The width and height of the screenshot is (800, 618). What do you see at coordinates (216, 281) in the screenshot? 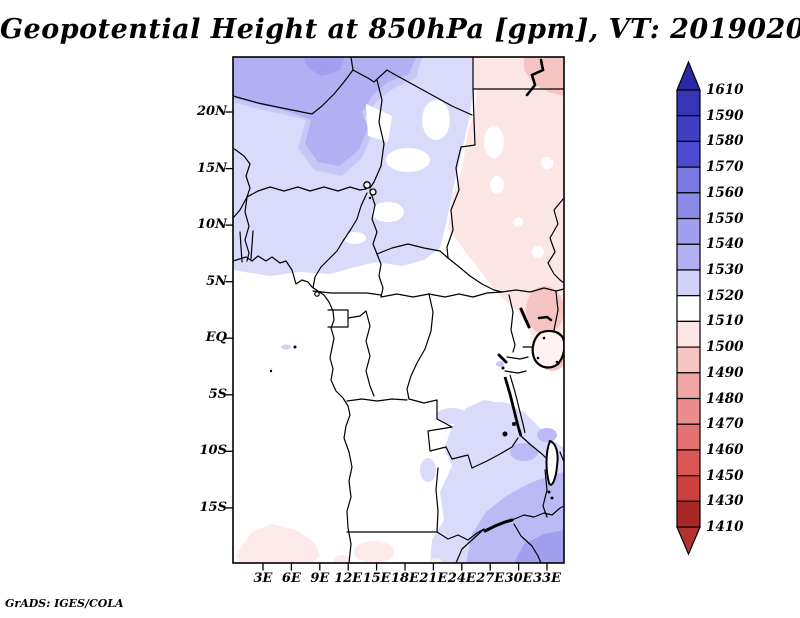
I see `lat-tick-label: 5N` at bounding box center [216, 281].